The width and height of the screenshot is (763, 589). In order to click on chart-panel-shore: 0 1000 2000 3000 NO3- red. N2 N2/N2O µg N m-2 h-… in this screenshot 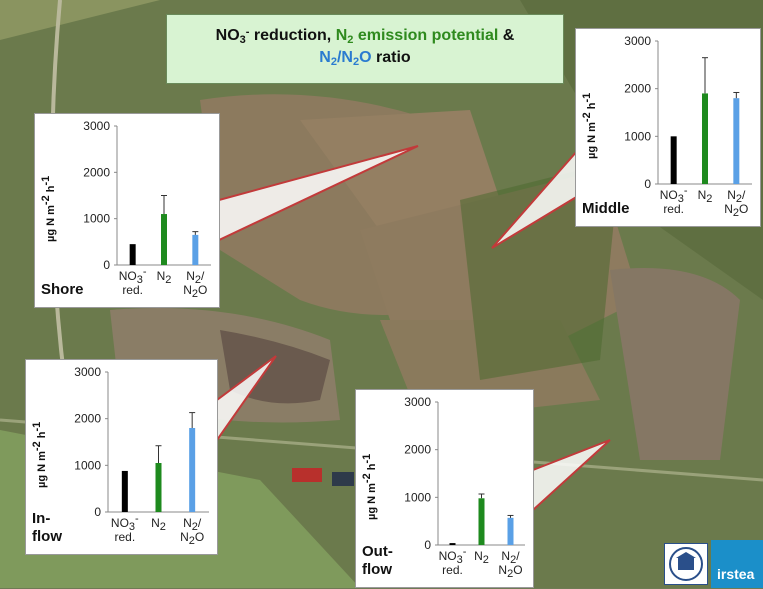, I will do `click(127, 210)`.